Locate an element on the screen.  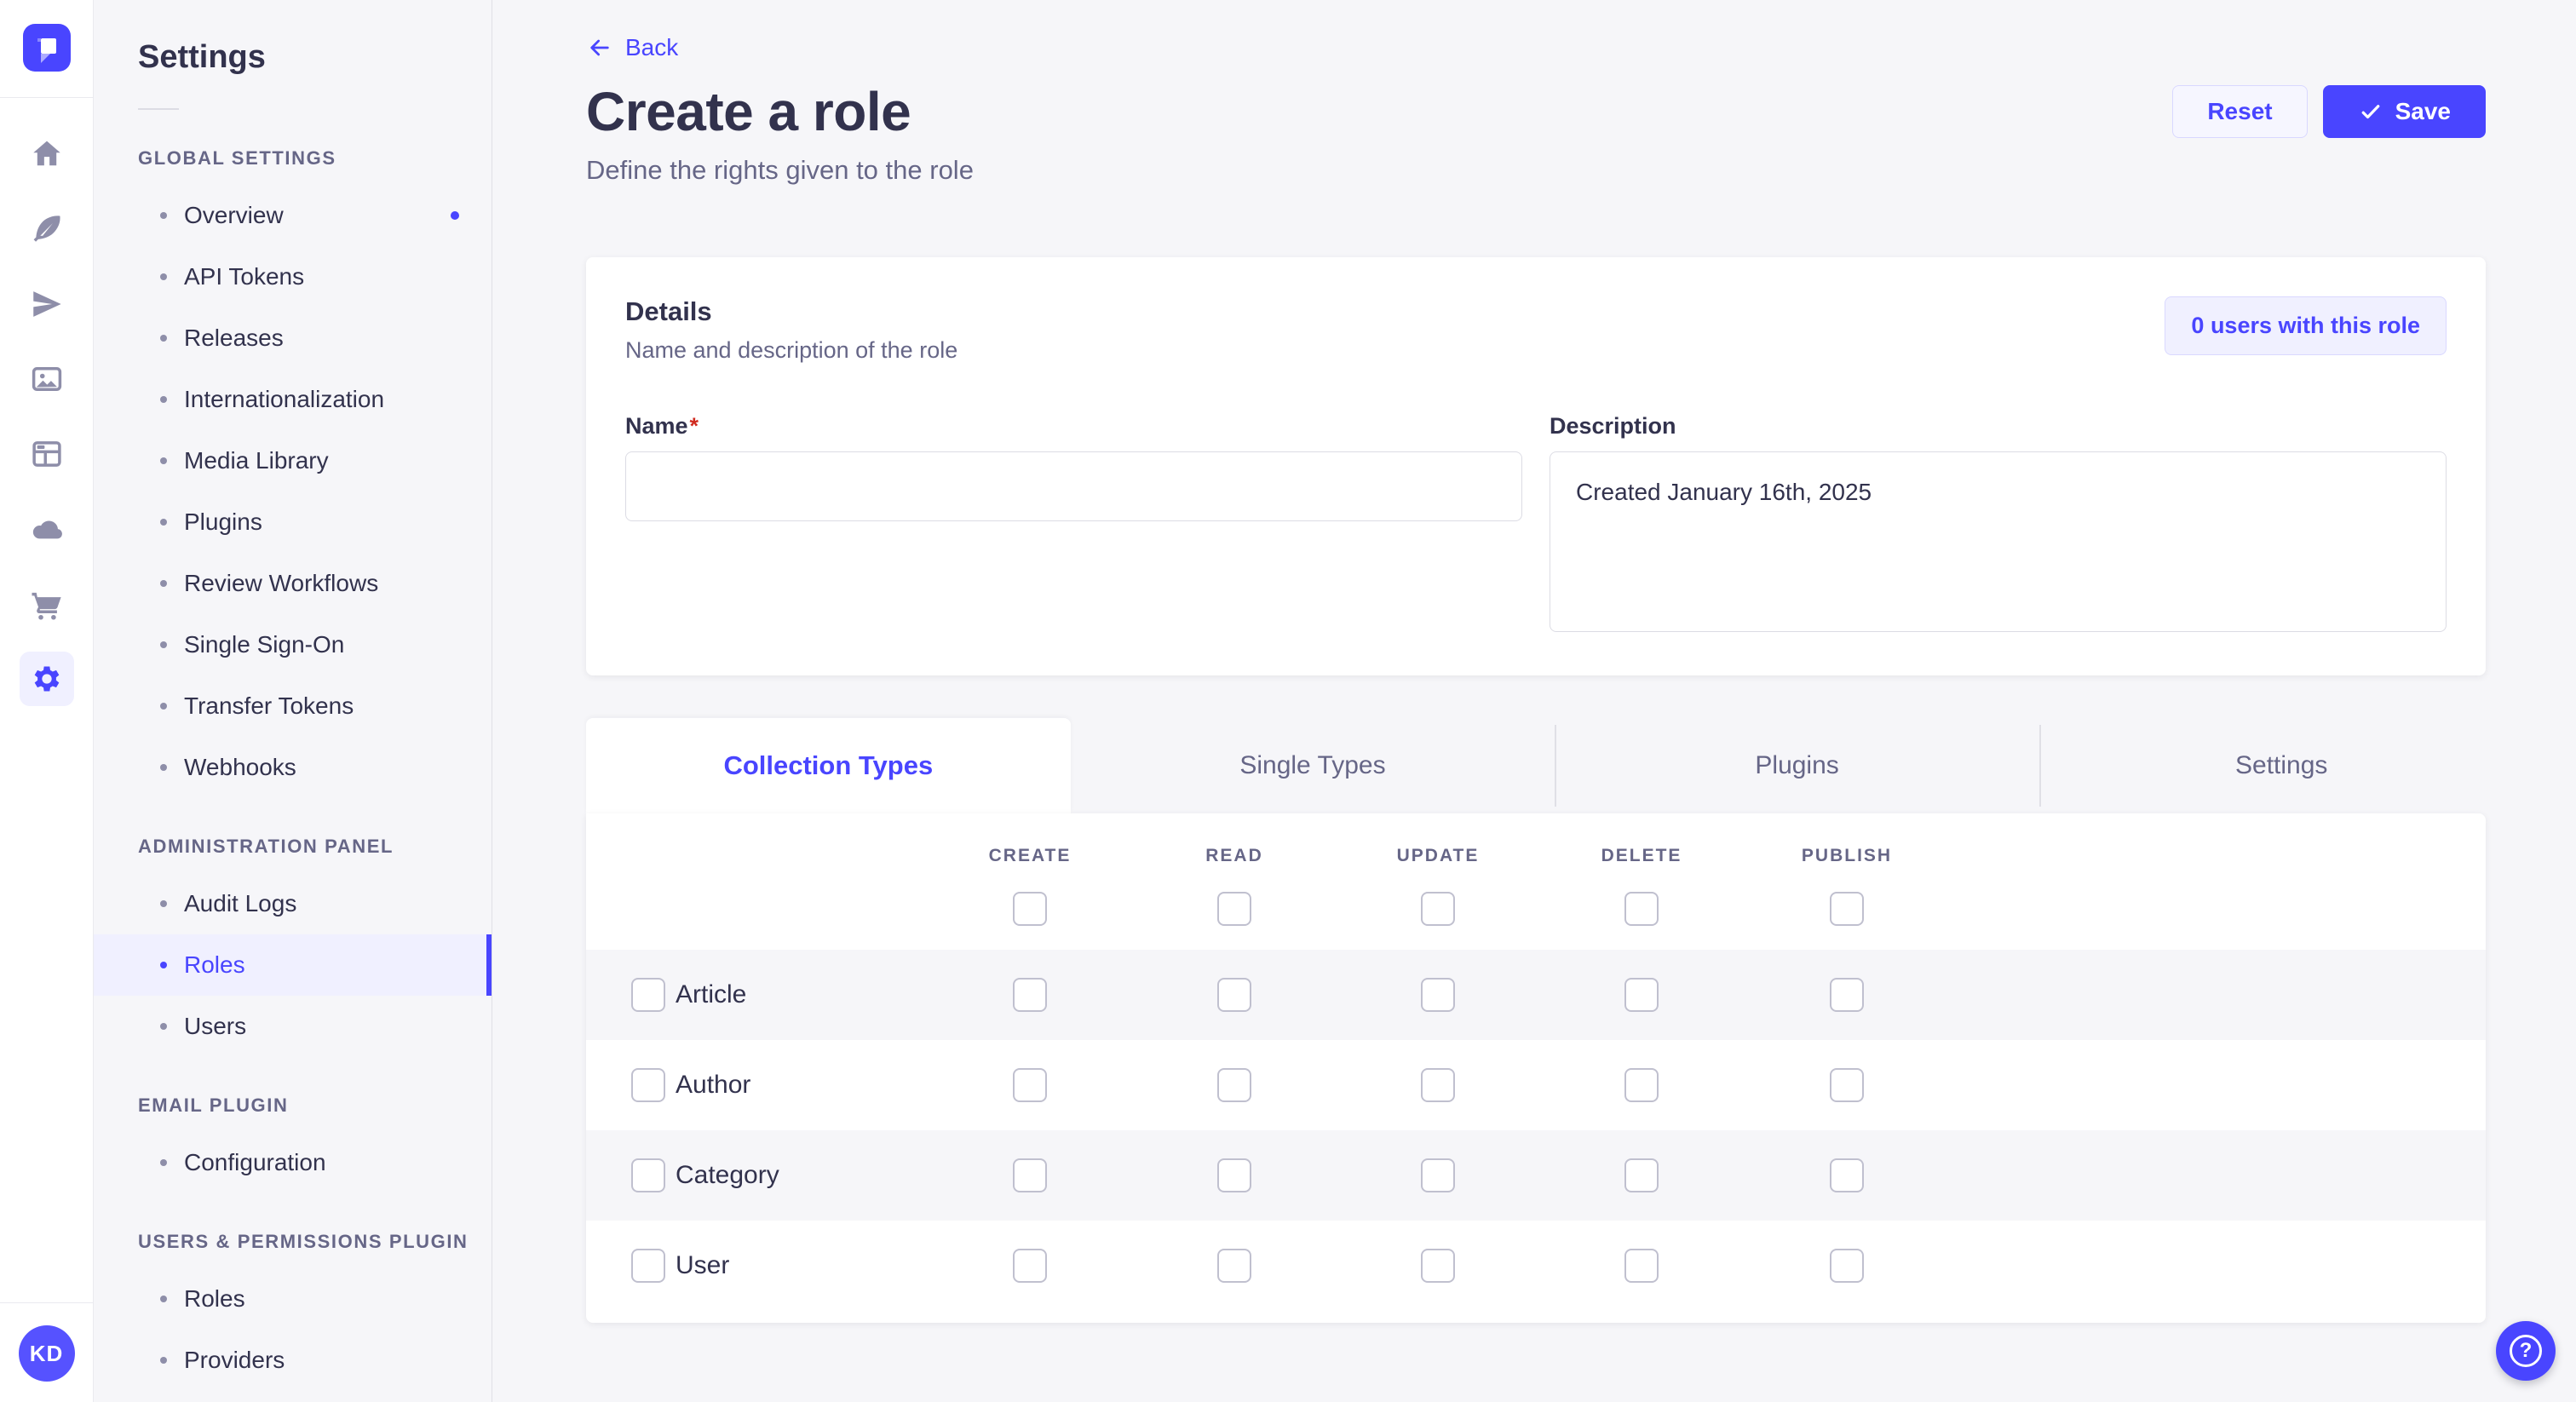
sidebar-item-audit-logs: Audit Logs is located at coordinates (293, 903).